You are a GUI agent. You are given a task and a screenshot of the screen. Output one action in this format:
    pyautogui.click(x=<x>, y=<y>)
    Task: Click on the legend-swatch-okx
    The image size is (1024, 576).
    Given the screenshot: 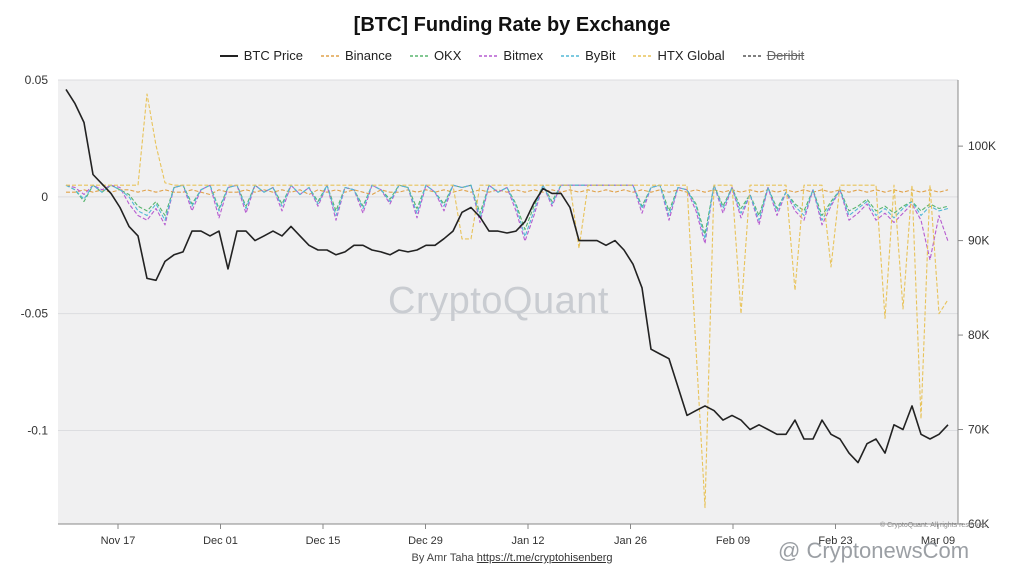 What is the action you would take?
    pyautogui.click(x=418, y=55)
    